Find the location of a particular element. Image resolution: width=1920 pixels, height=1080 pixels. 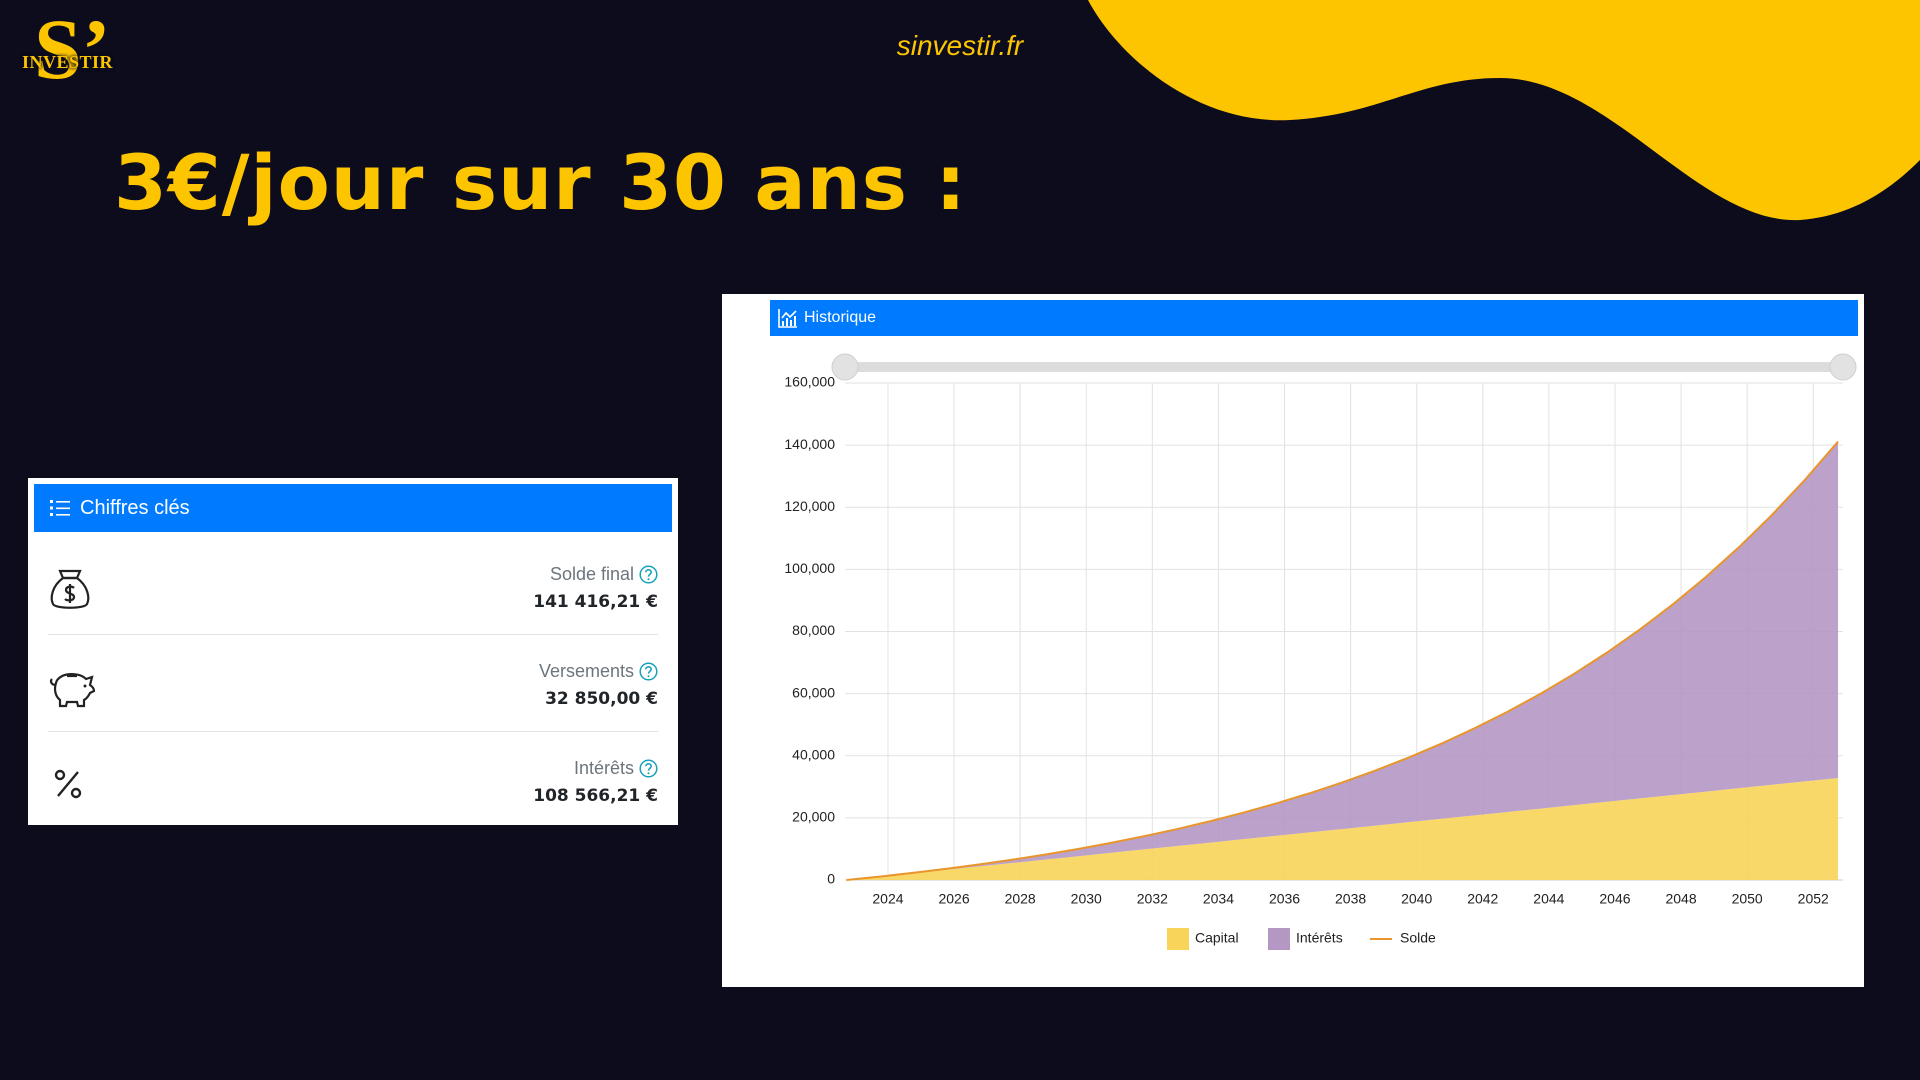

figure-value: 108 566,21 € is located at coordinates (595, 796).